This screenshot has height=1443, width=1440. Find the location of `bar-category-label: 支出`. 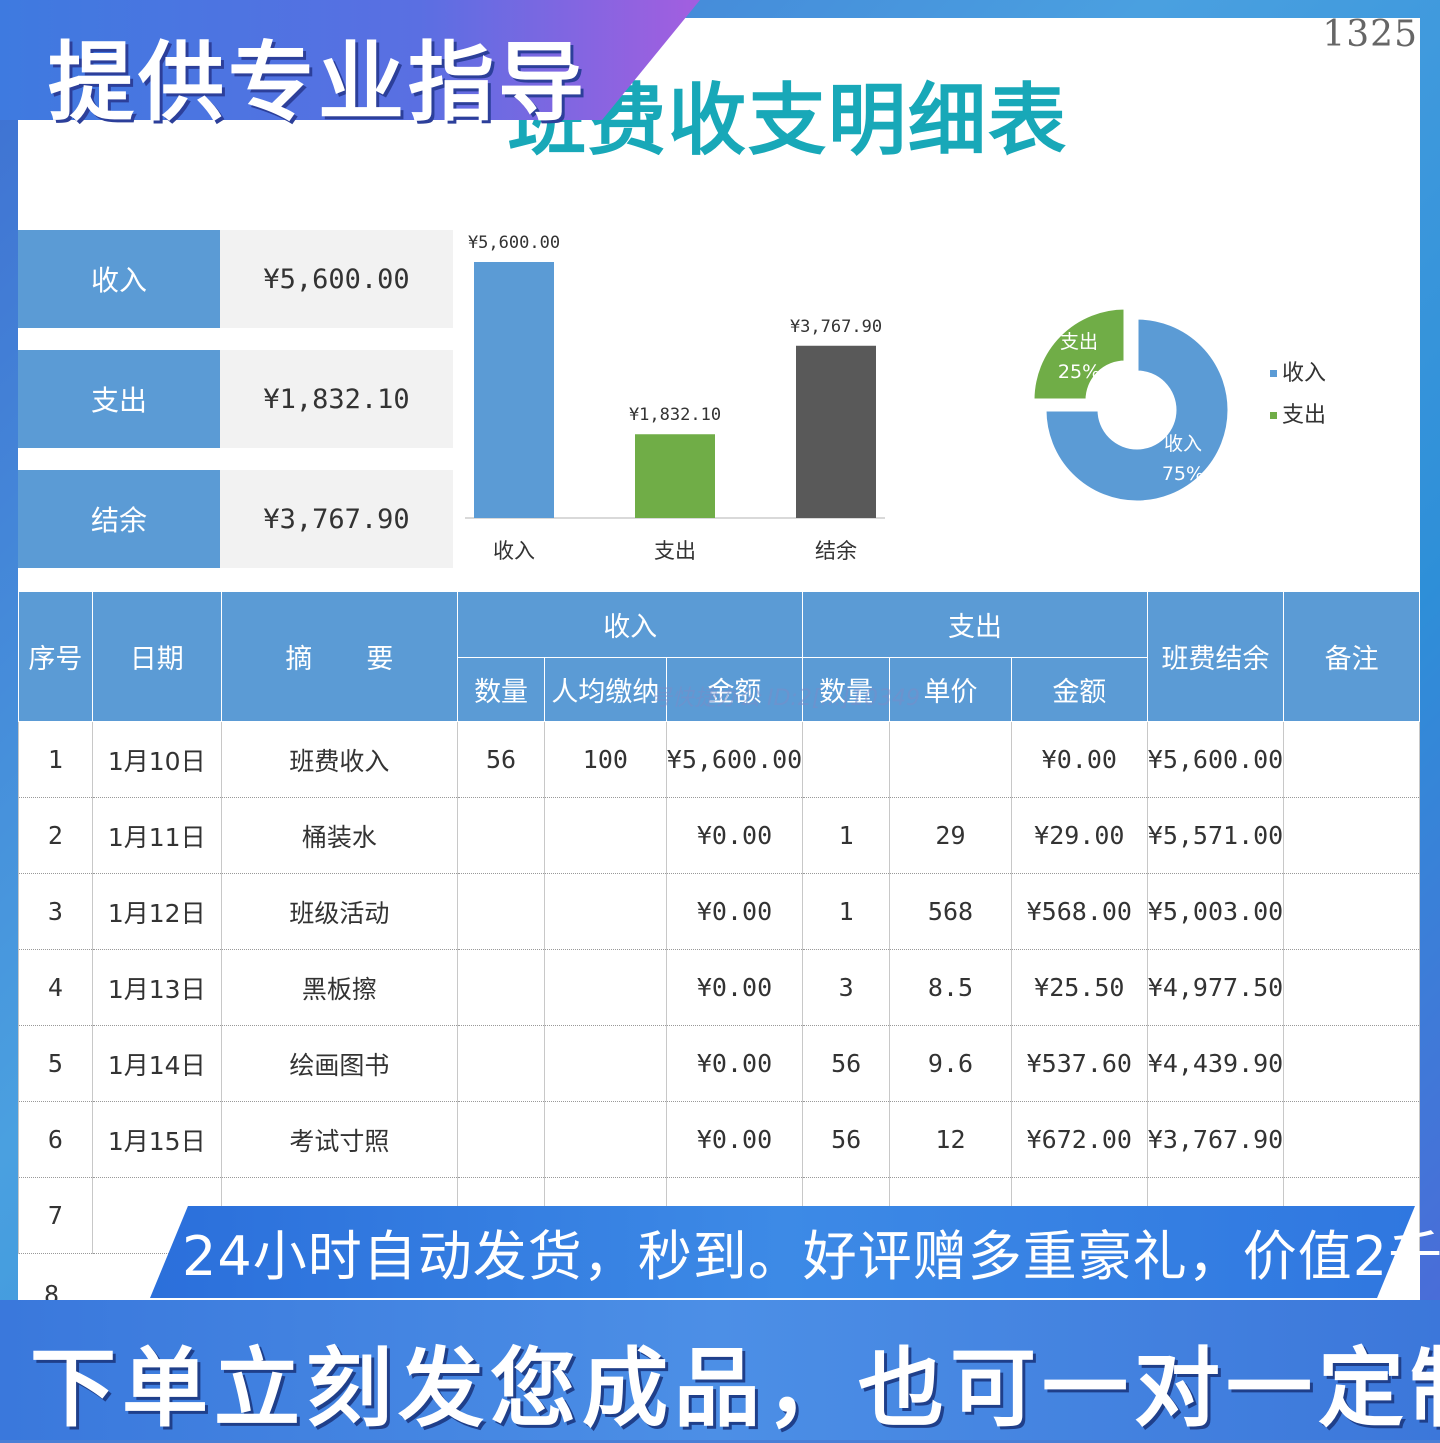

bar-category-label: 支出 is located at coordinates (675, 551).